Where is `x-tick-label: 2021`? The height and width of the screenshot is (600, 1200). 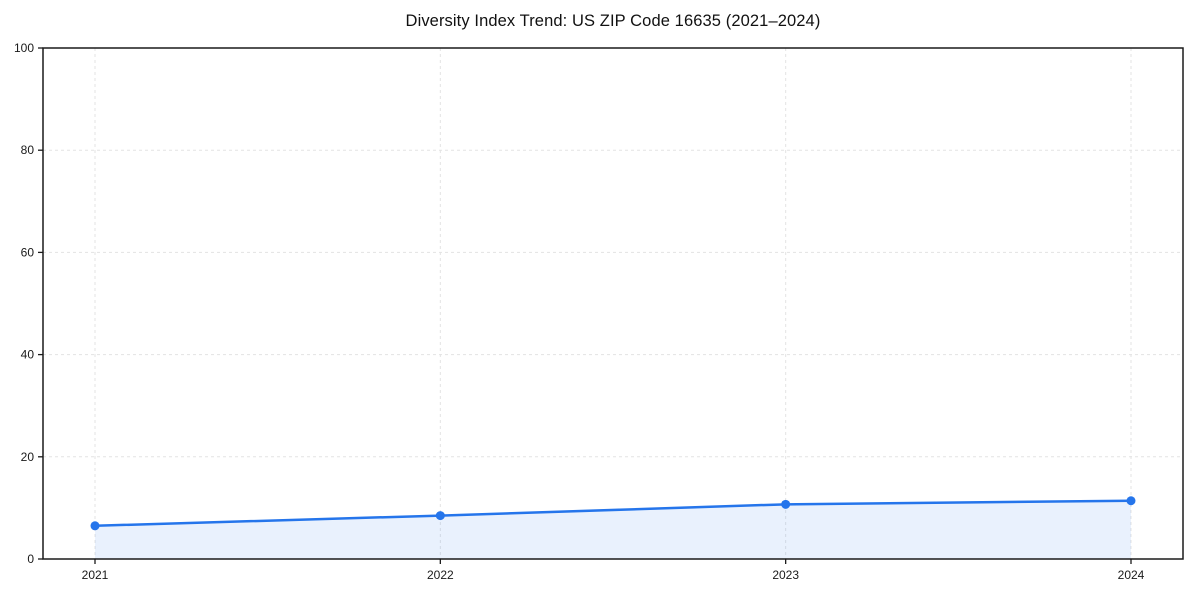
x-tick-label: 2021 is located at coordinates (95, 575).